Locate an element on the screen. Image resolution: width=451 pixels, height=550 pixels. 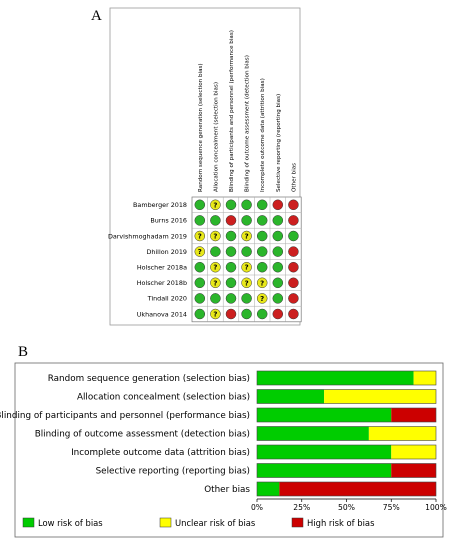
domain-label: Other bias is located at coordinates (227, 490).